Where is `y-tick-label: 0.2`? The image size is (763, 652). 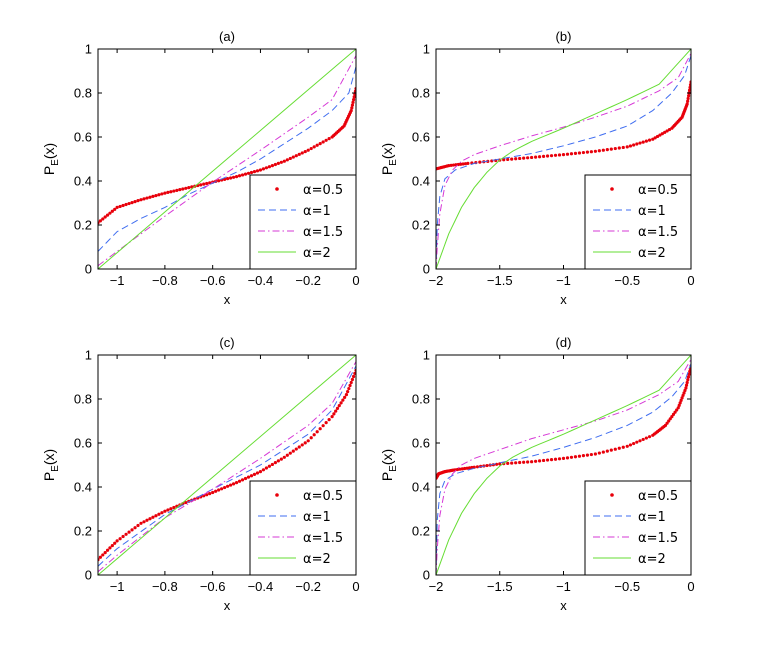
y-tick-label: 0.2 is located at coordinates (83, 531).